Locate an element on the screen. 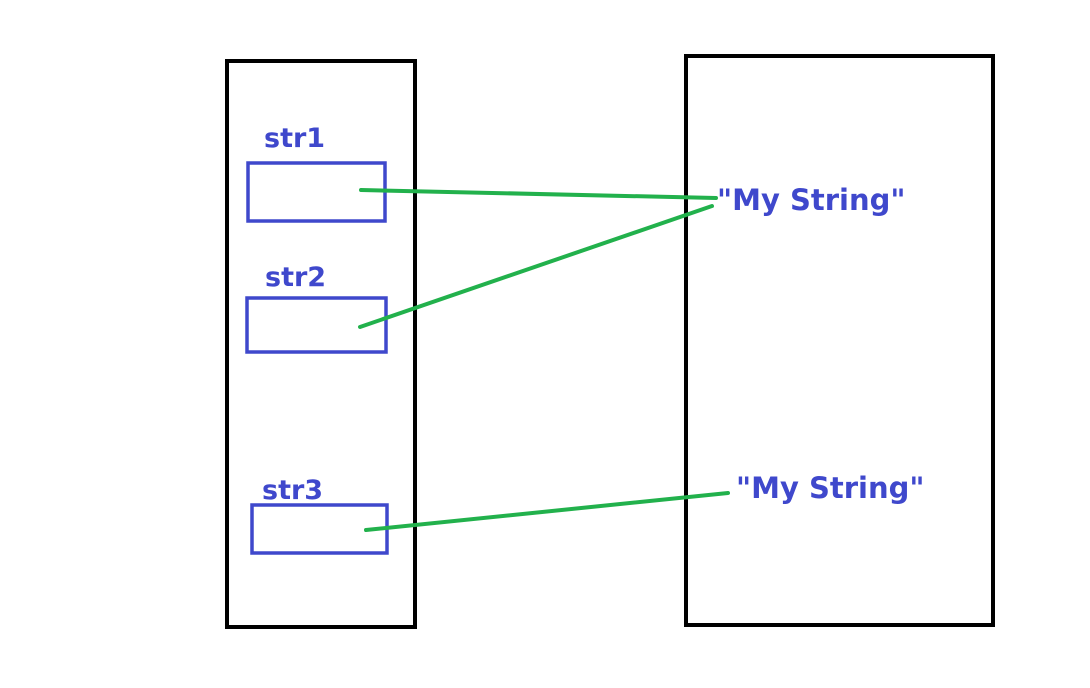 The image size is (1090, 688). str1-label: str1 is located at coordinates (294, 138).